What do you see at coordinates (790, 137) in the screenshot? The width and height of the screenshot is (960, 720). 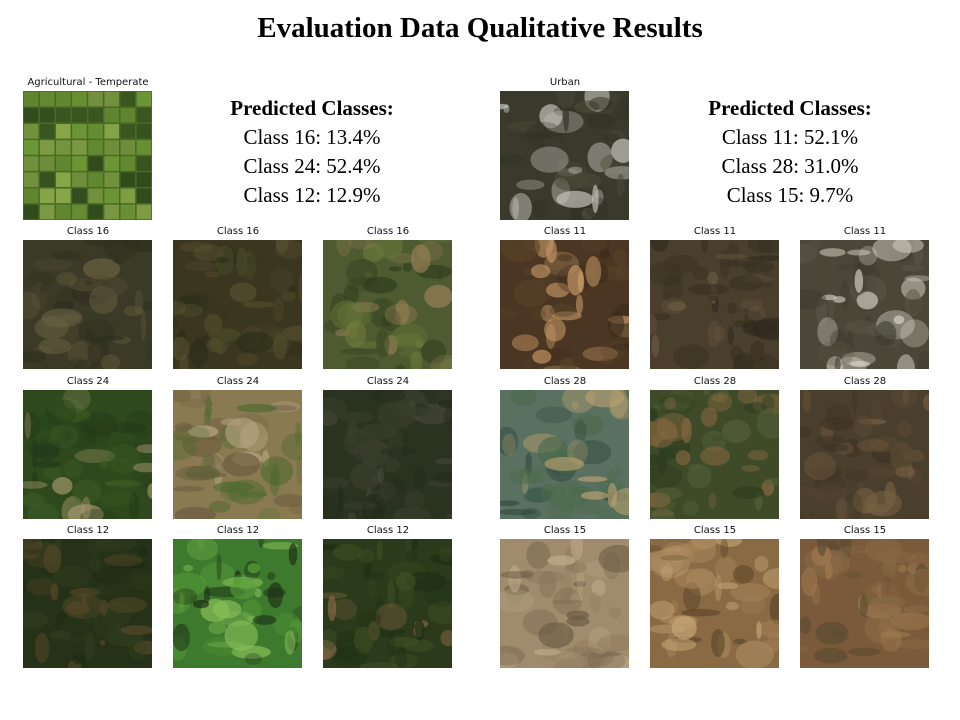 I see `predicted-class-line: Class 11: 52.1%` at bounding box center [790, 137].